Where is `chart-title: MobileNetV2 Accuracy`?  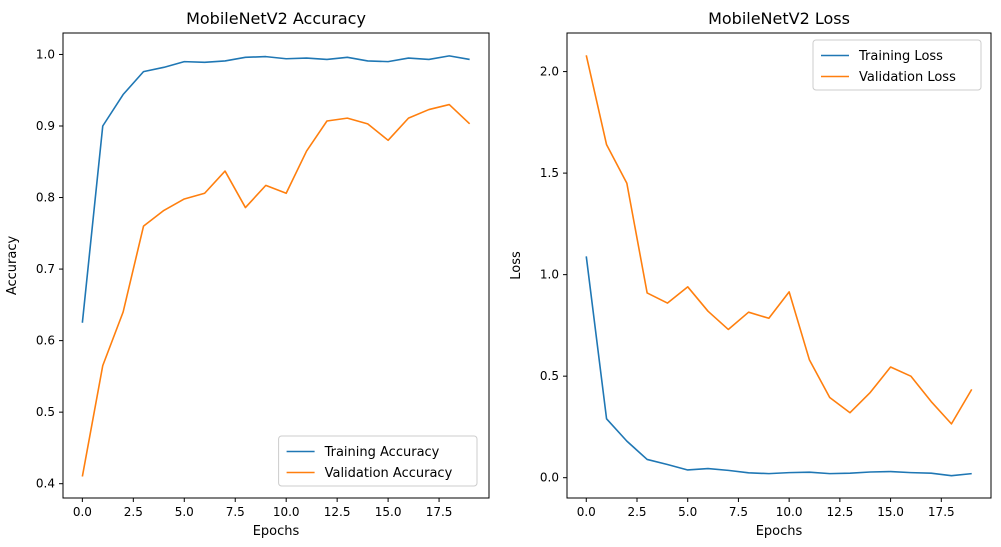 chart-title: MobileNetV2 Accuracy is located at coordinates (276, 18).